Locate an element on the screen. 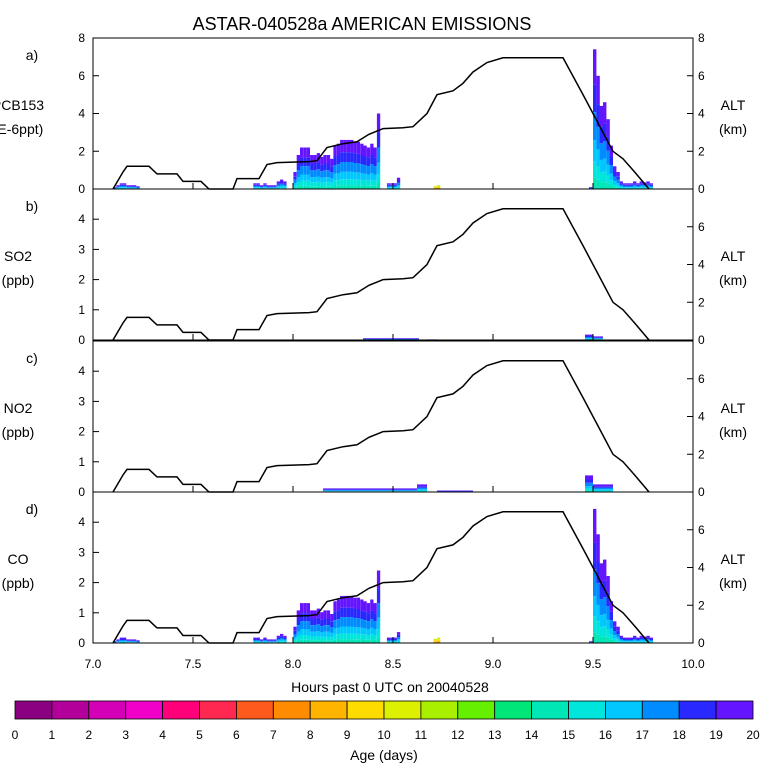 This screenshot has height=768, width=768. colorbar-tick-label: 7 is located at coordinates (273, 735).